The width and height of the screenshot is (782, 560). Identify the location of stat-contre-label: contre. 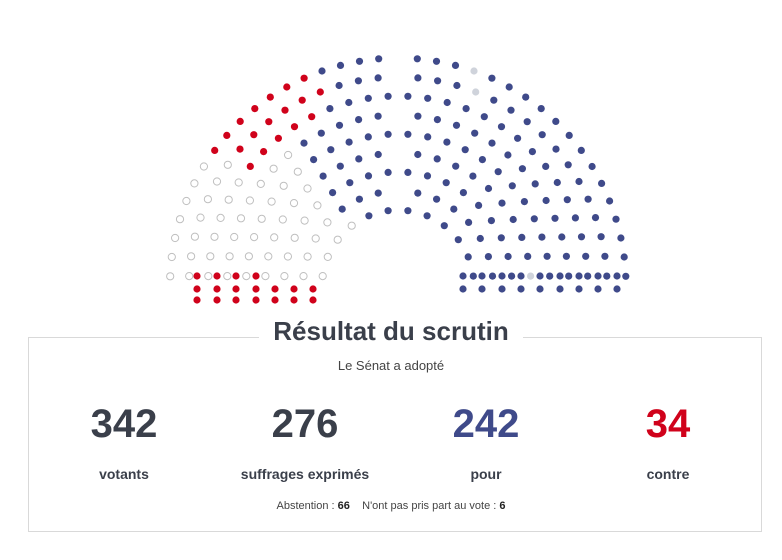
(668, 474).